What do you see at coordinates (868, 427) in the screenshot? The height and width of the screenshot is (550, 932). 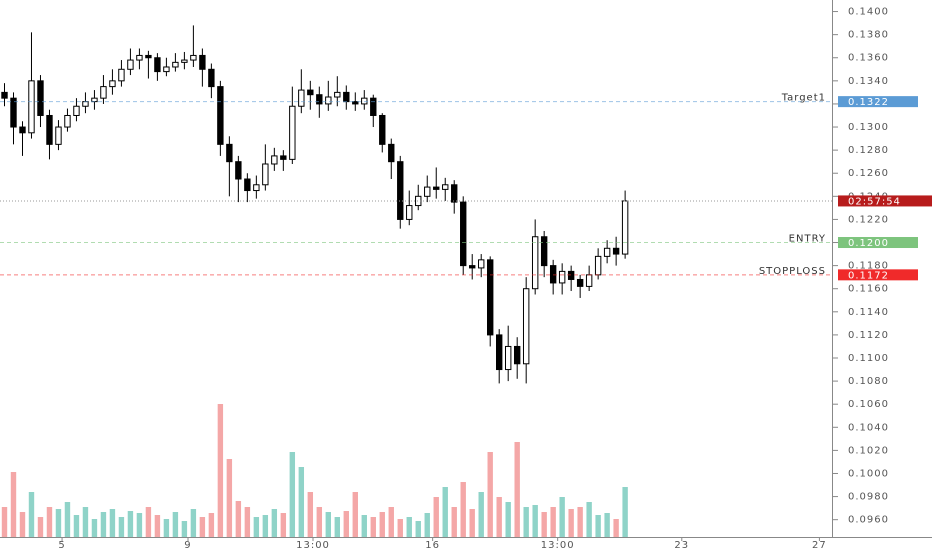 I see `y-tick-label: 0.1040` at bounding box center [868, 427].